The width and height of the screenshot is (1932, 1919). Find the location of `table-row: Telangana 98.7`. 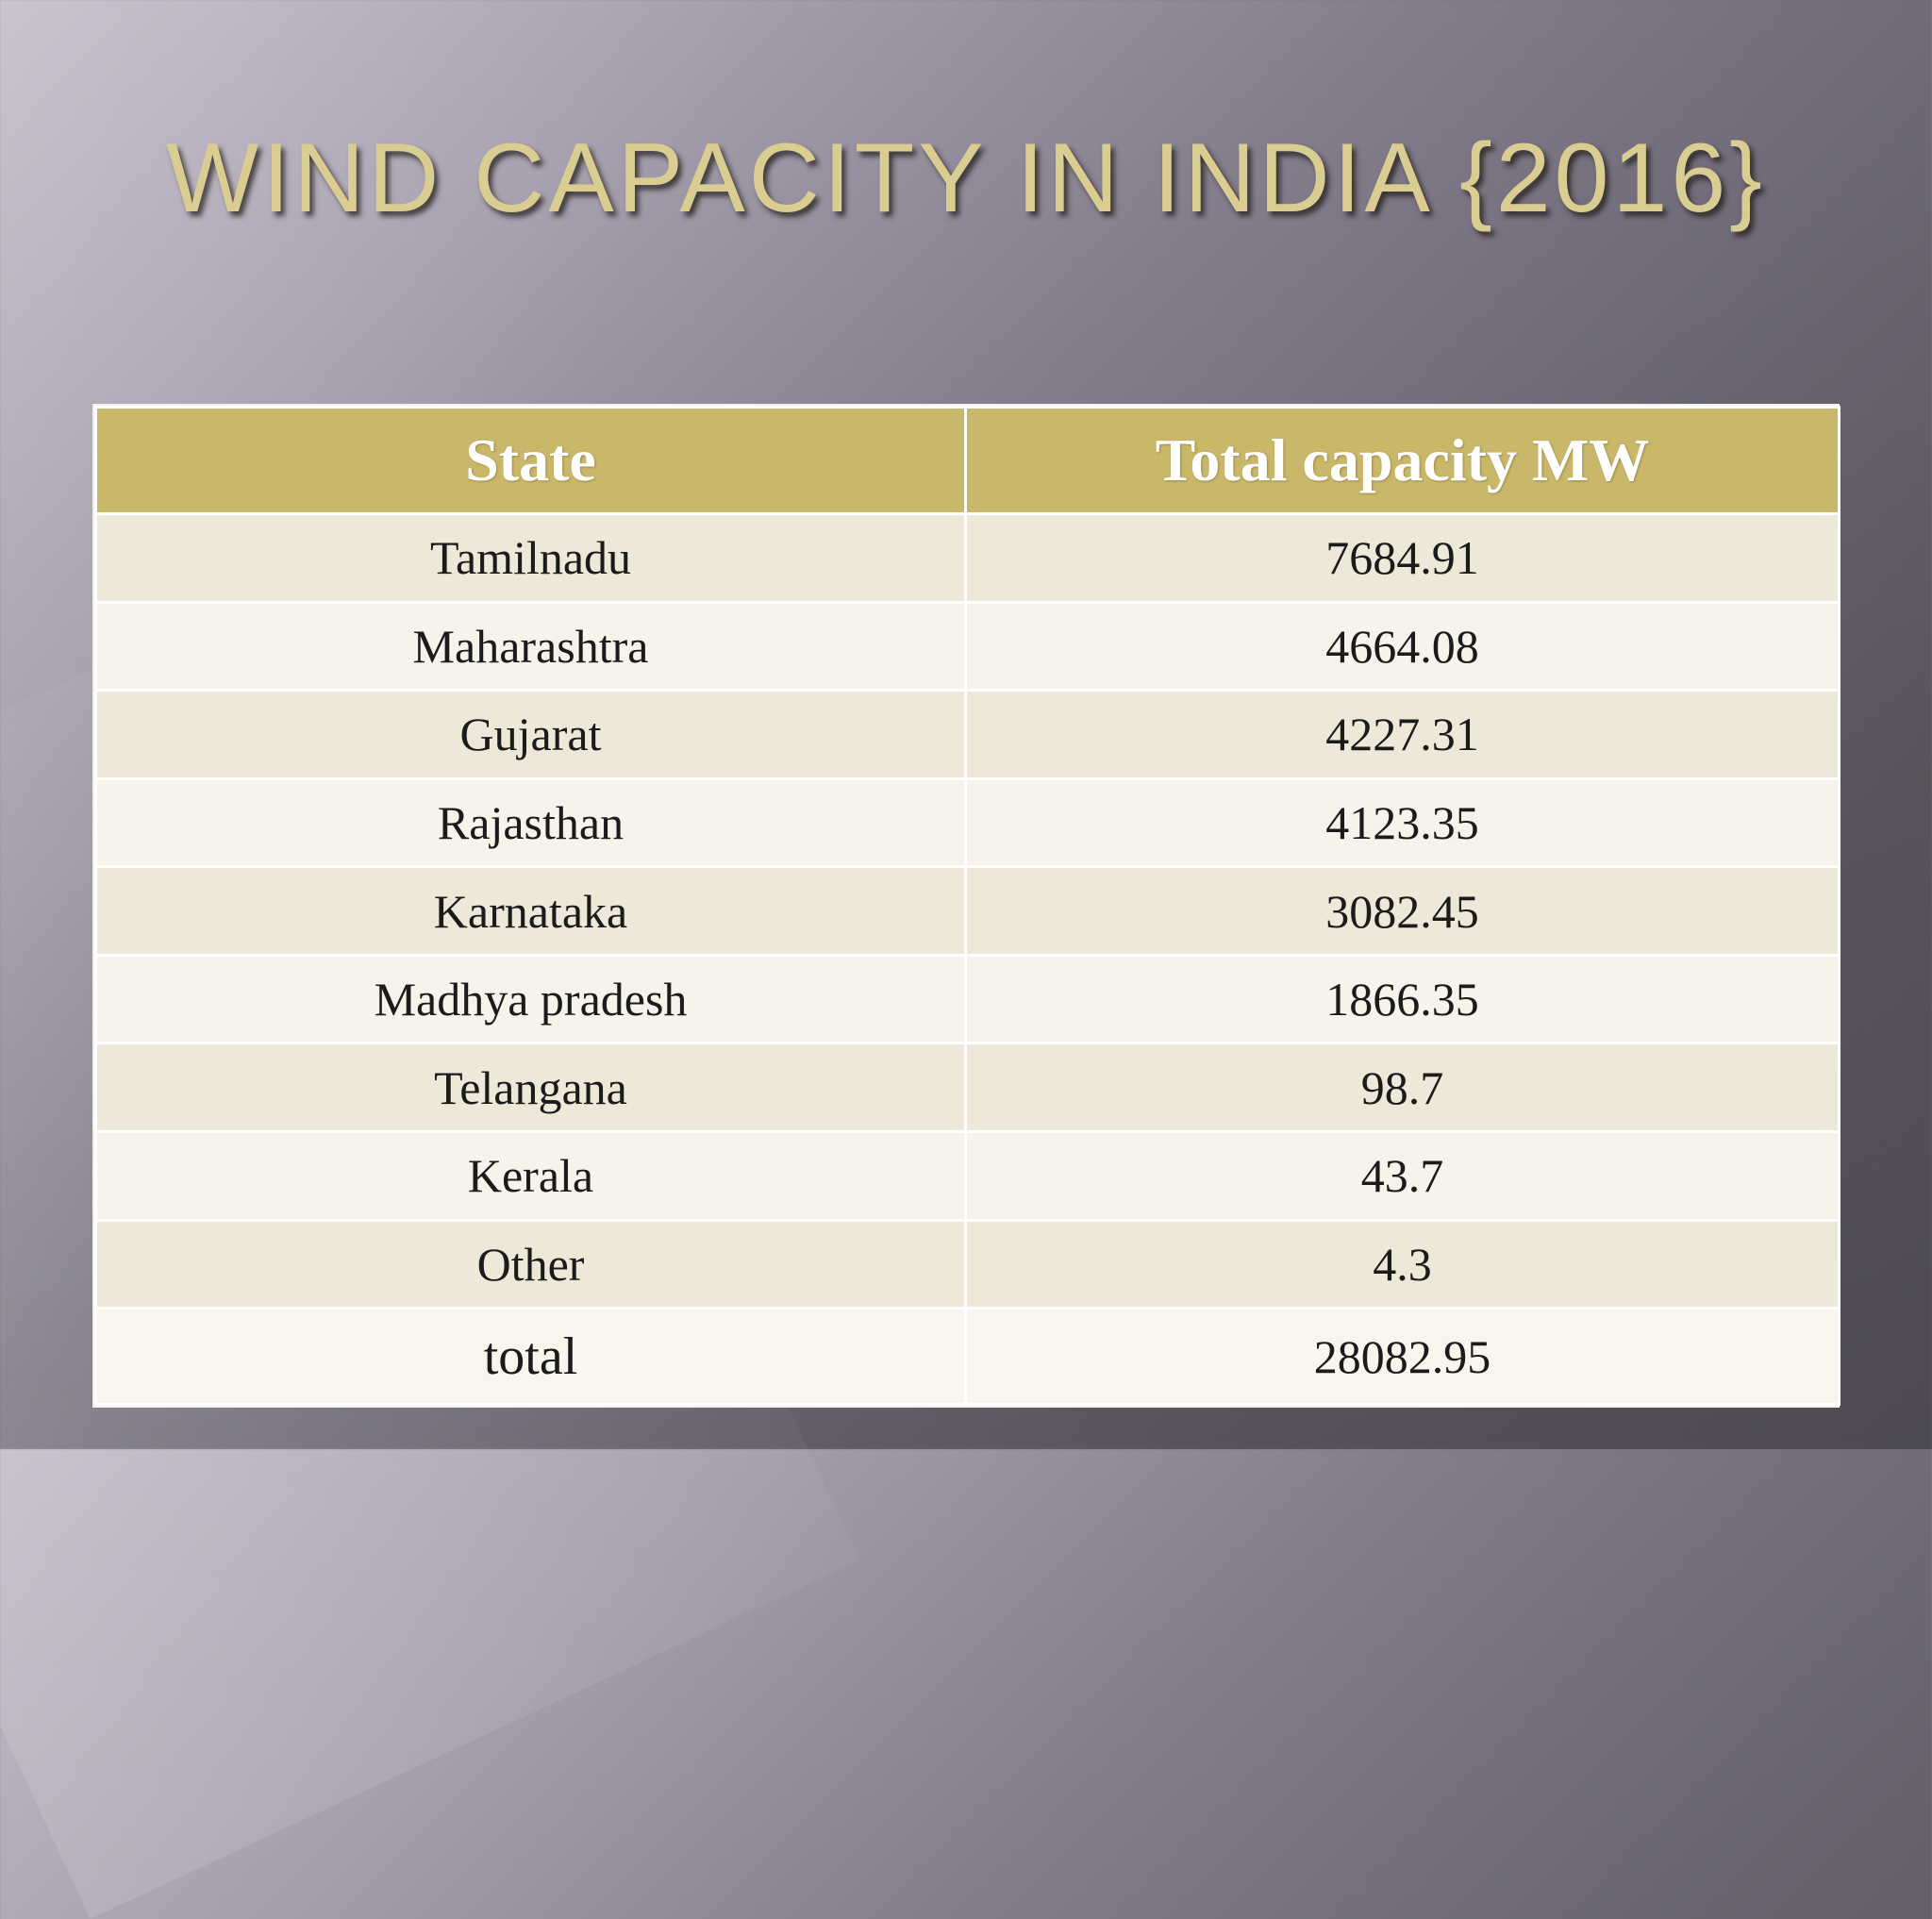

table-row: Telangana 98.7 is located at coordinates (967, 1087).